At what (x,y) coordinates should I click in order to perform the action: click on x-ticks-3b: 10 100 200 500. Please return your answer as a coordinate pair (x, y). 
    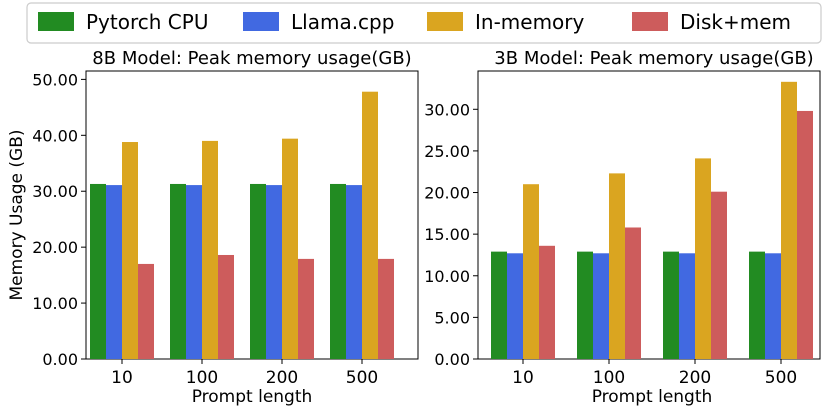
    Looking at the image, I should click on (654, 373).